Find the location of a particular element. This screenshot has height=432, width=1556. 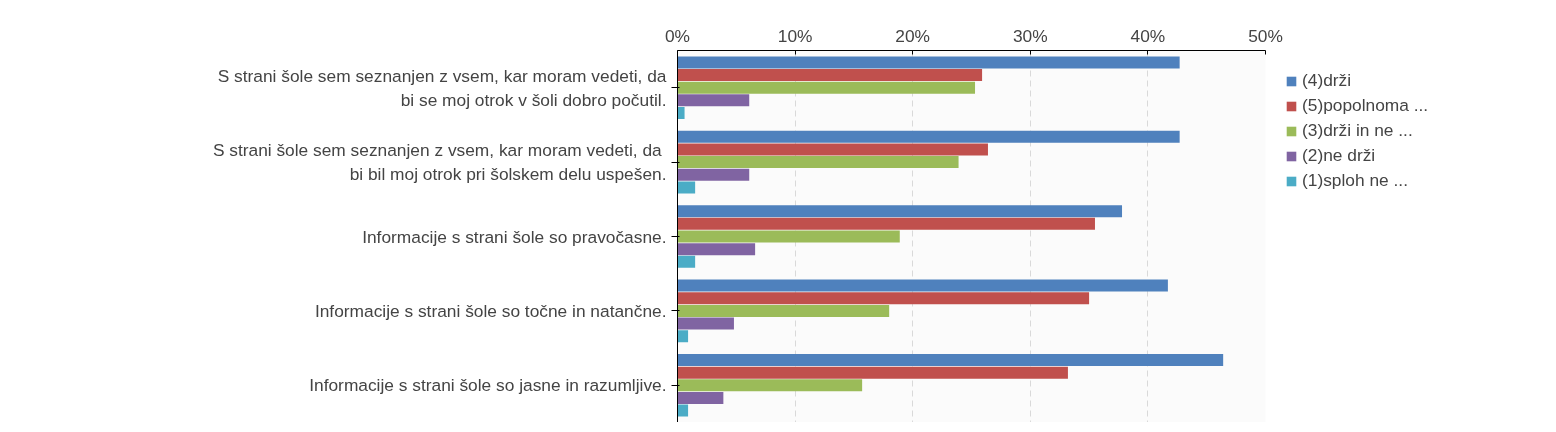

x-tick-label: 50% is located at coordinates (1265, 35).